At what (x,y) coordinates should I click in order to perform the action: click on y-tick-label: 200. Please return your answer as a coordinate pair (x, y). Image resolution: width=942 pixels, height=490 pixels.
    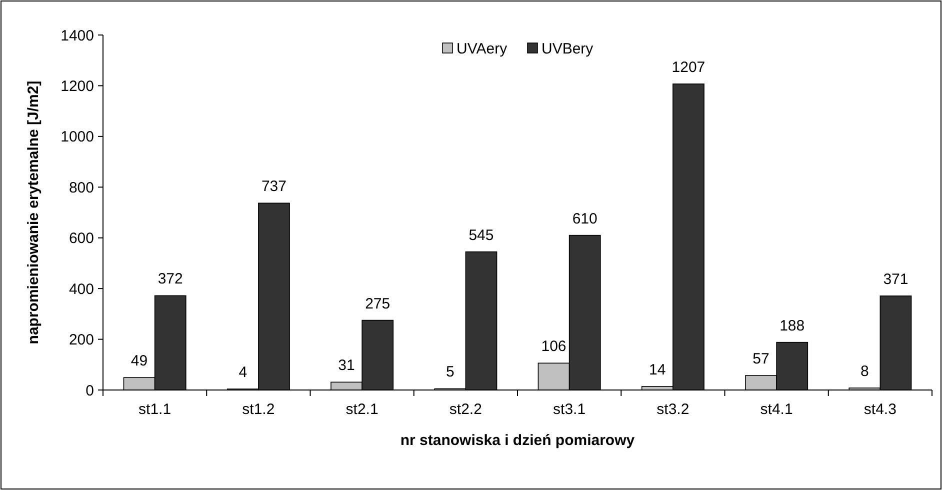
    Looking at the image, I should click on (81, 340).